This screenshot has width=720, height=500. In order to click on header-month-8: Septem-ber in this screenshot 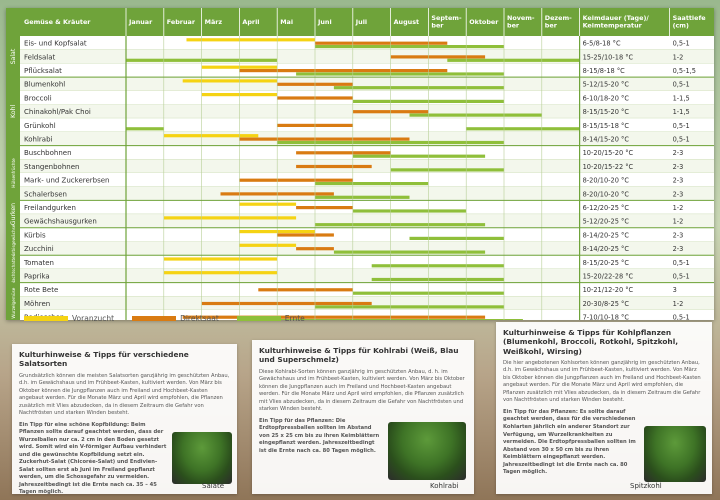, I will do `click(446, 22)`.